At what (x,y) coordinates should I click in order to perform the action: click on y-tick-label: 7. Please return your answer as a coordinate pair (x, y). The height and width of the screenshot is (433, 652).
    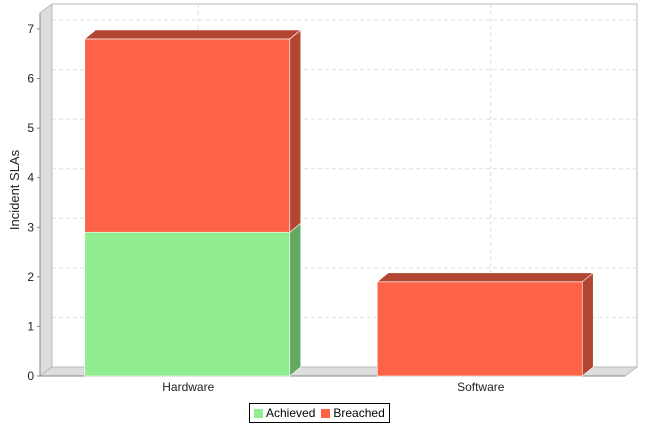
    Looking at the image, I should click on (30, 29).